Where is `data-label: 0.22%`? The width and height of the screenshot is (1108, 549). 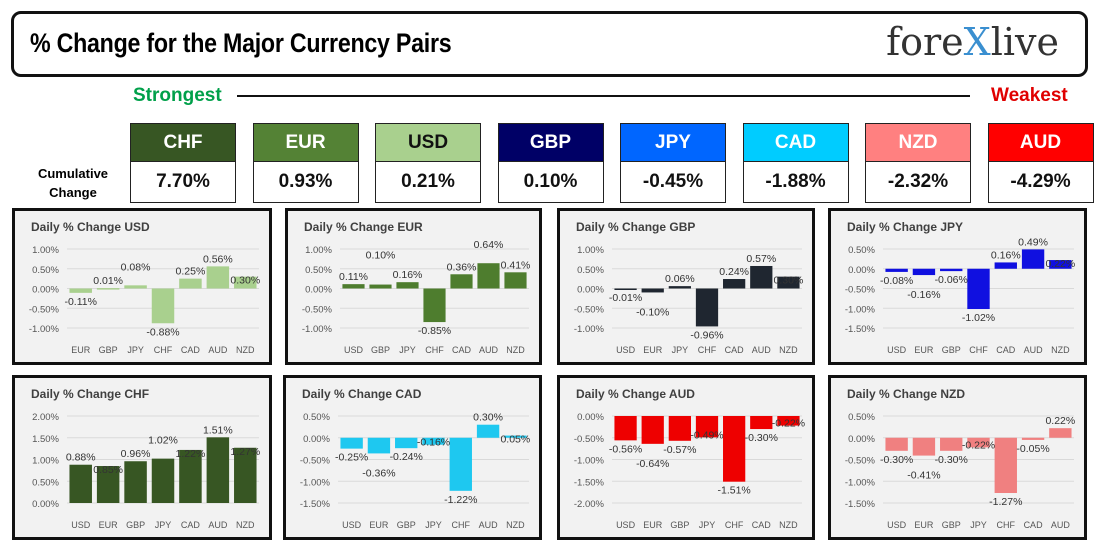
data-label: 0.22% is located at coordinates (1060, 421).